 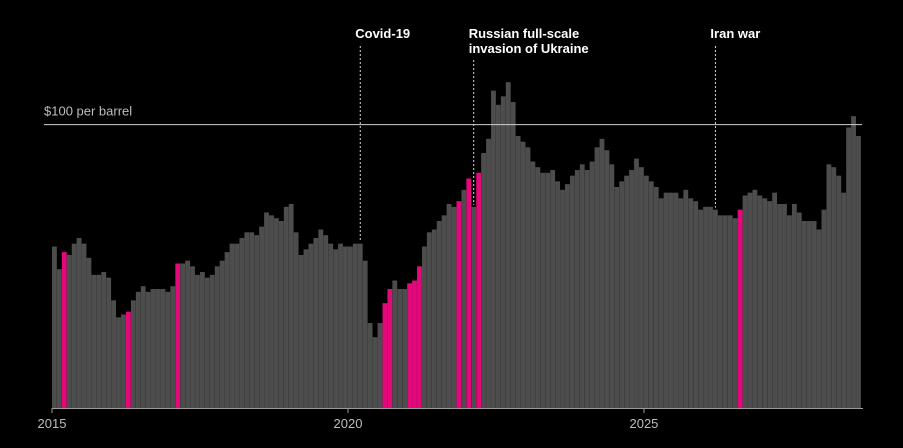 I want to click on x-axis-ticks: 2015 2020 2025, so click(x=348, y=419).